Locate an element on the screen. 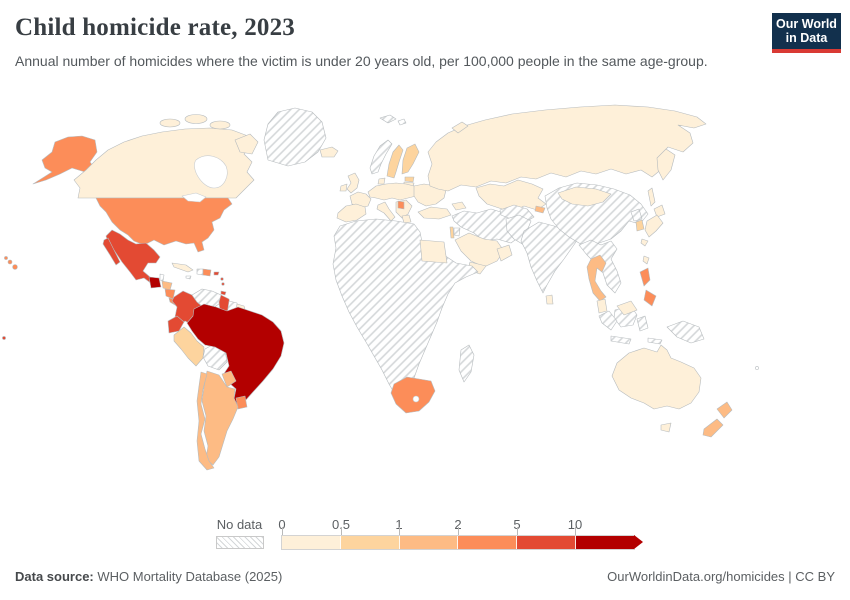 This screenshot has height=600, width=850. country-chile is located at coordinates (205, 421).